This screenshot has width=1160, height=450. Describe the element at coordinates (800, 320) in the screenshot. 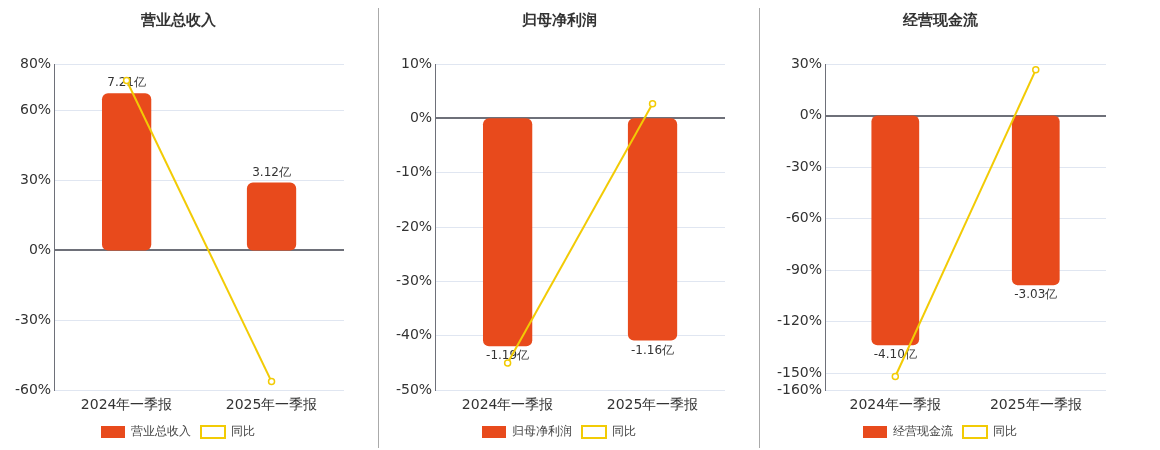

I see `y-tick-label: -120%` at that location.